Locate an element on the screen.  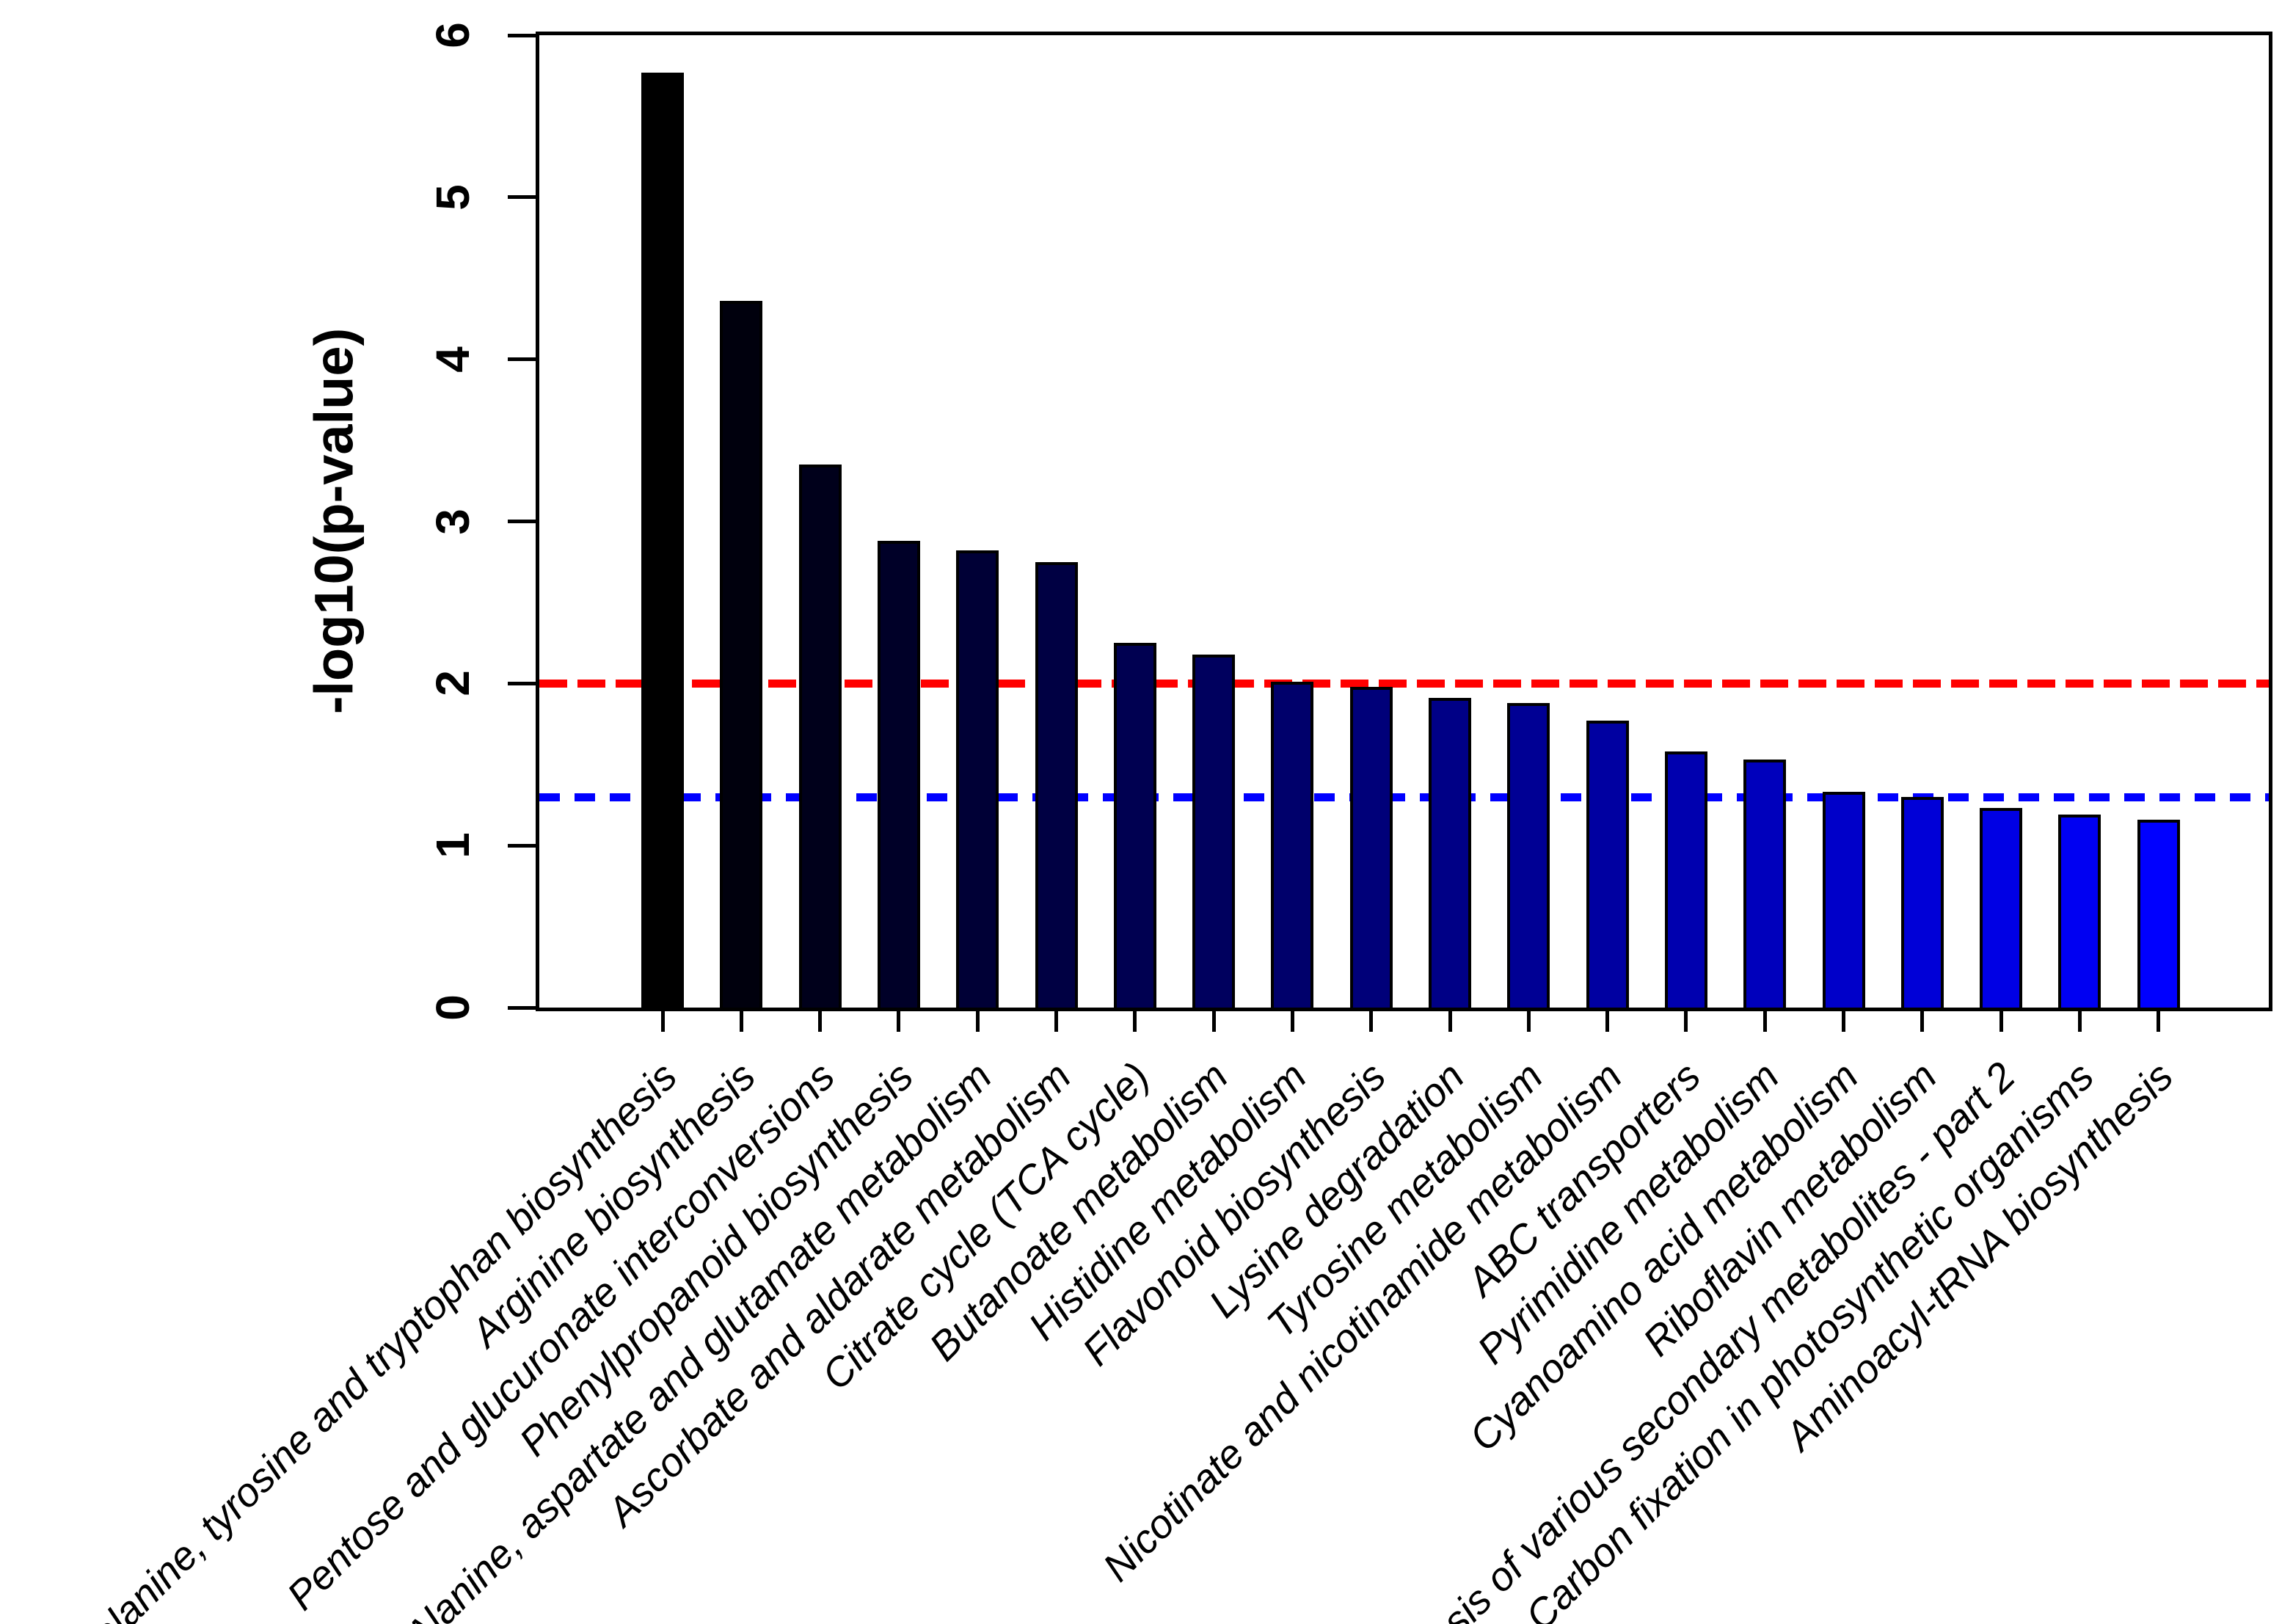
y-tick-label: 2 is located at coordinates (452, 683).